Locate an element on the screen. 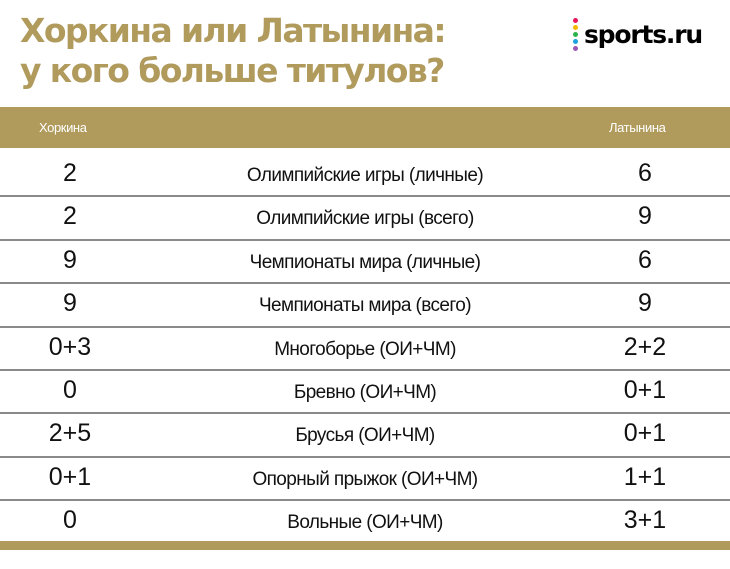  table-row: 0 Вольные (ОИ+ЧМ) 3+1 is located at coordinates (365, 522).